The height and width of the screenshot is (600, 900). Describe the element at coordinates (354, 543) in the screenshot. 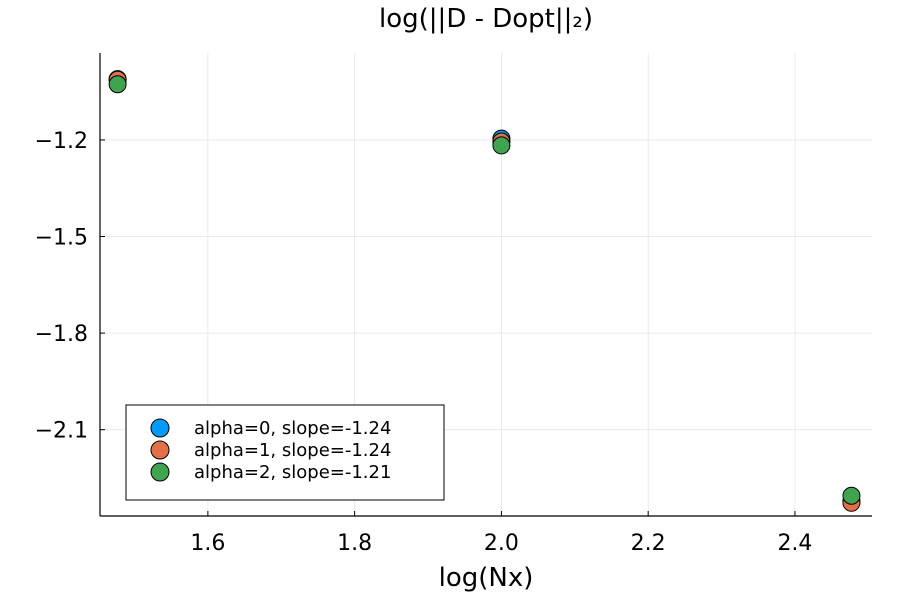

I see `x-tick-label: 1.8` at that location.